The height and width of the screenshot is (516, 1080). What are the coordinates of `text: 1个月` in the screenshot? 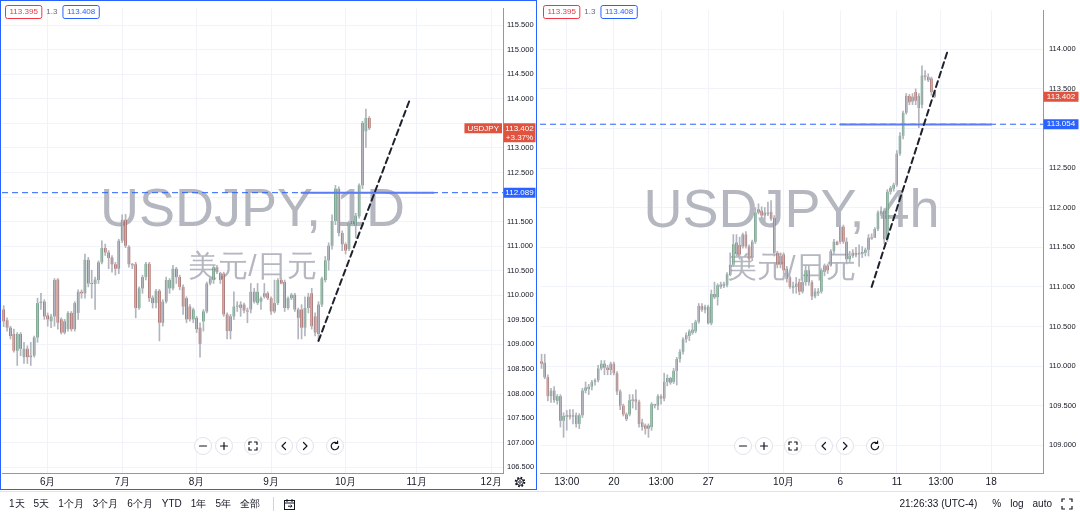 It's located at (71, 504).